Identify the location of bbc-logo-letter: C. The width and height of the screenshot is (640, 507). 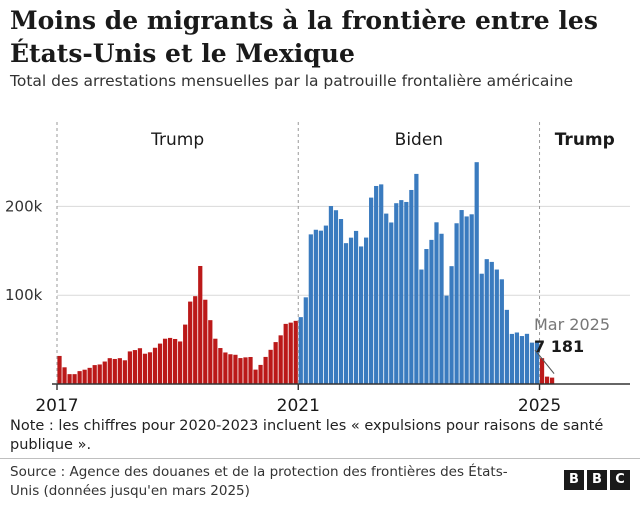
(620, 480).